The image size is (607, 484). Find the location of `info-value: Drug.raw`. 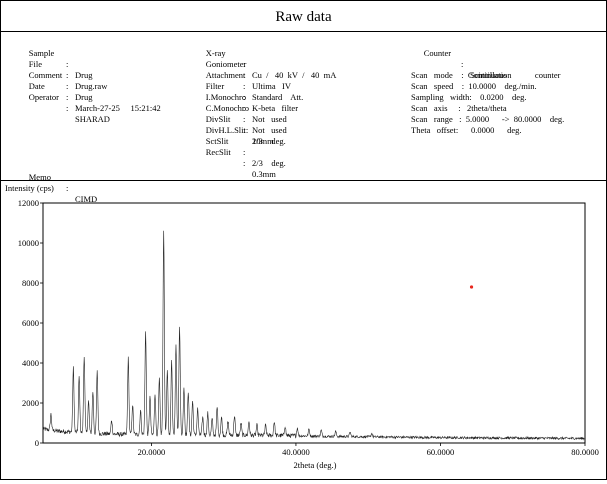

info-value: Drug.raw is located at coordinates (91, 86).